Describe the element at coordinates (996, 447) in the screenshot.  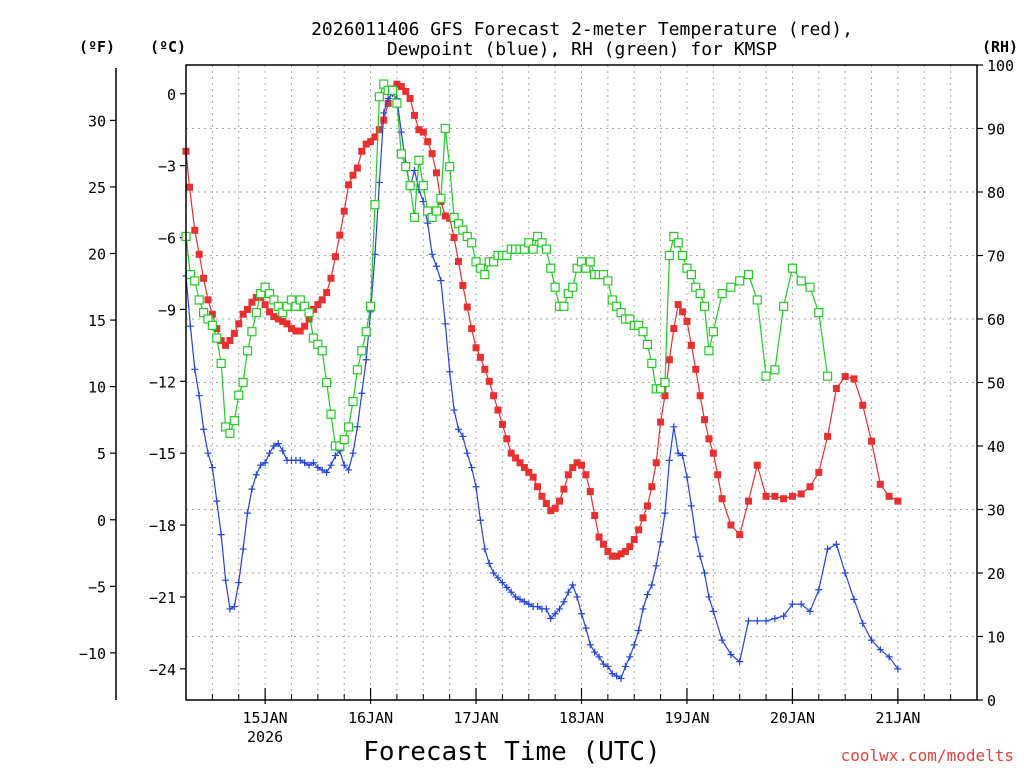
I see `rh-tick-label: 40` at that location.